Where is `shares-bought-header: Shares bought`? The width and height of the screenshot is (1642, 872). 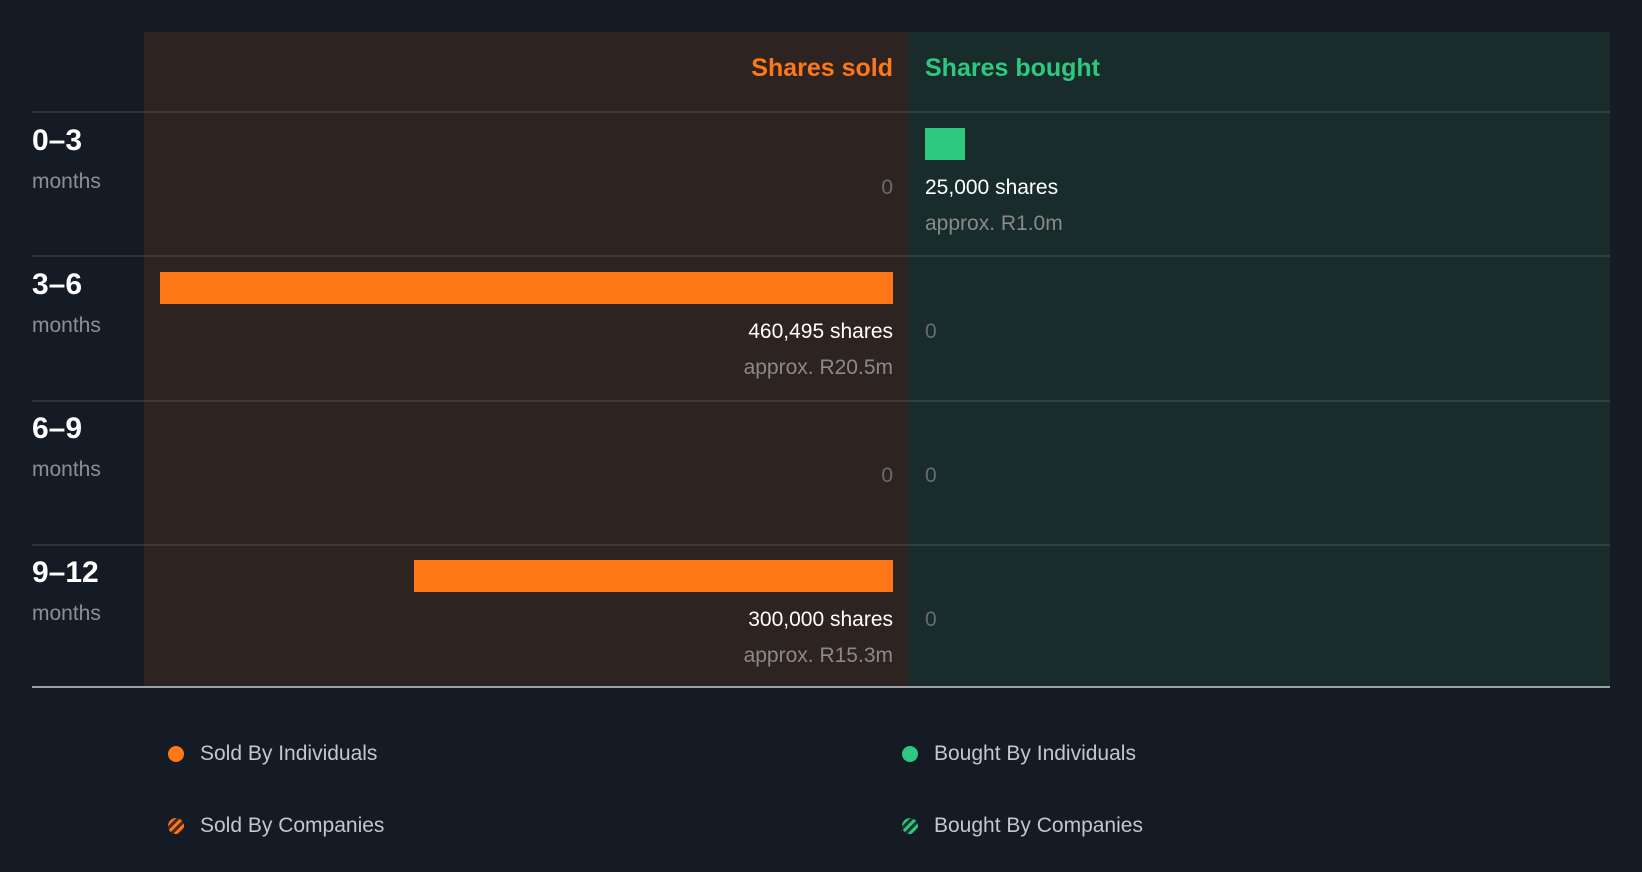 shares-bought-header: Shares bought is located at coordinates (1013, 68).